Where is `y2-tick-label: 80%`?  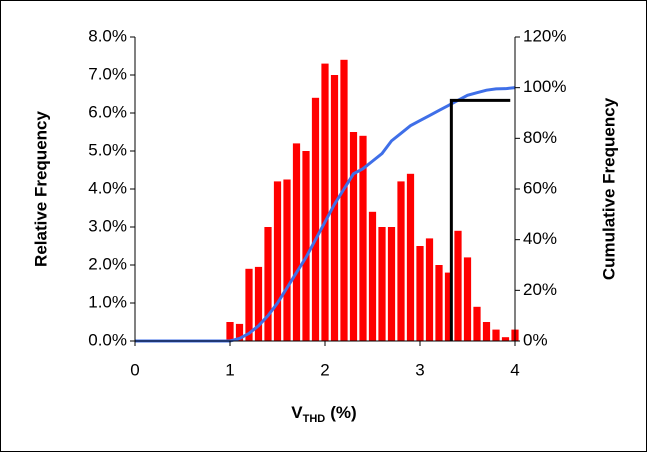 y2-tick-label: 80% is located at coordinates (540, 137).